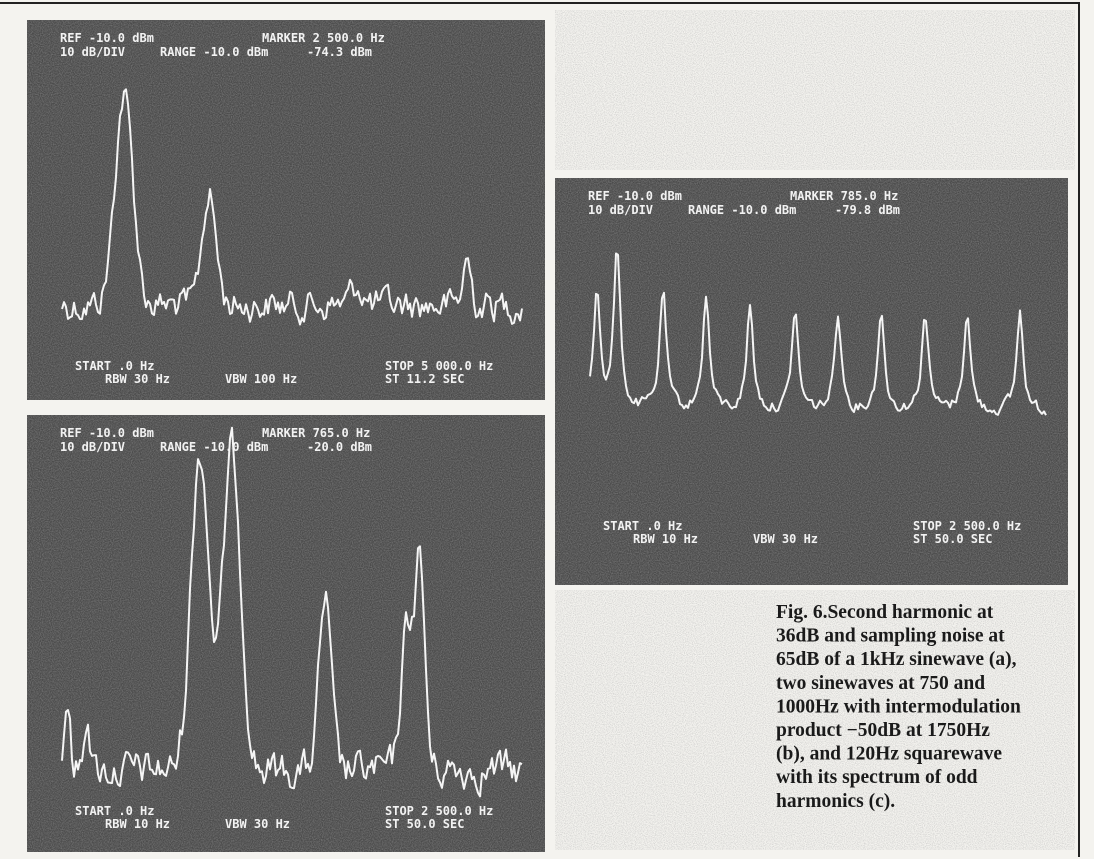 The height and width of the screenshot is (859, 1094). I want to click on screen-label: -74.3 dBm, so click(339, 52).